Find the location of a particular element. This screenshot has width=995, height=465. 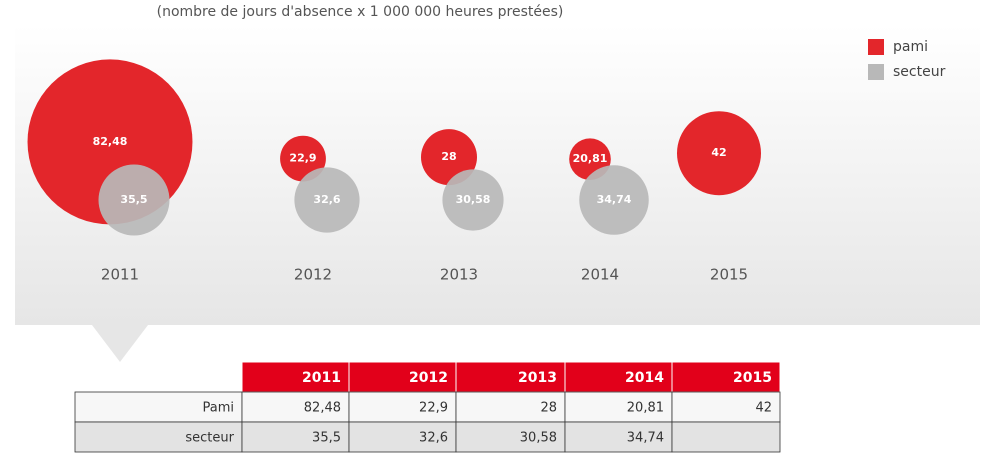

data-label: 82,48 is located at coordinates (110, 141).